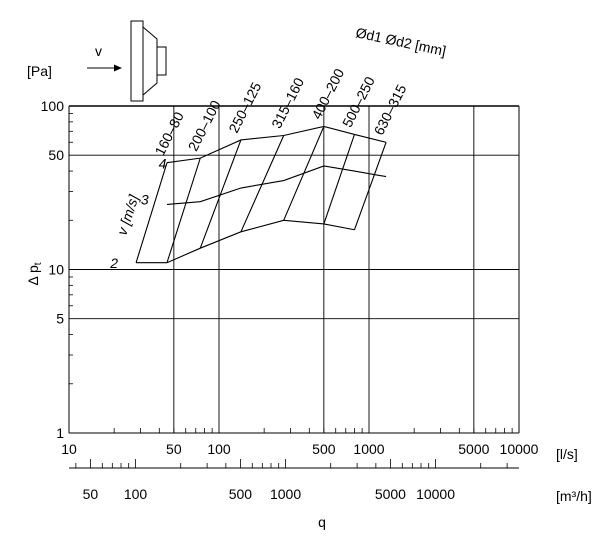  What do you see at coordinates (219, 449) in the screenshot?
I see `x-tick-label-primary: 100` at bounding box center [219, 449].